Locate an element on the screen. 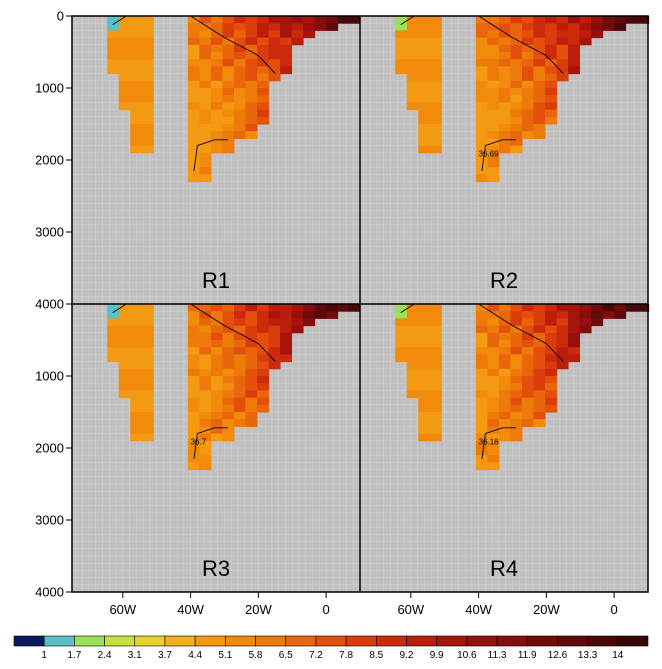  y-tick-label: 2000 is located at coordinates (49, 160).